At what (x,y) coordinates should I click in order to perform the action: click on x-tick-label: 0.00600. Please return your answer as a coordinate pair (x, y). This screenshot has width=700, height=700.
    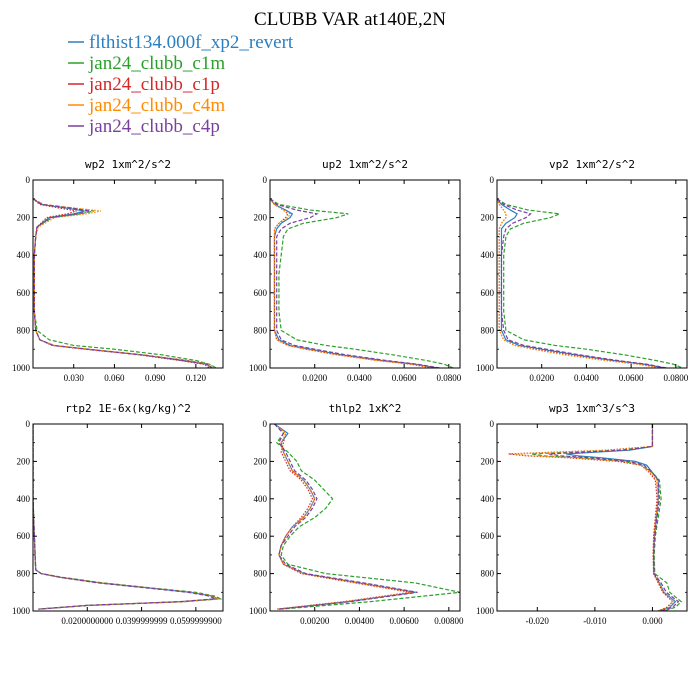
    Looking at the image, I should click on (404, 621).